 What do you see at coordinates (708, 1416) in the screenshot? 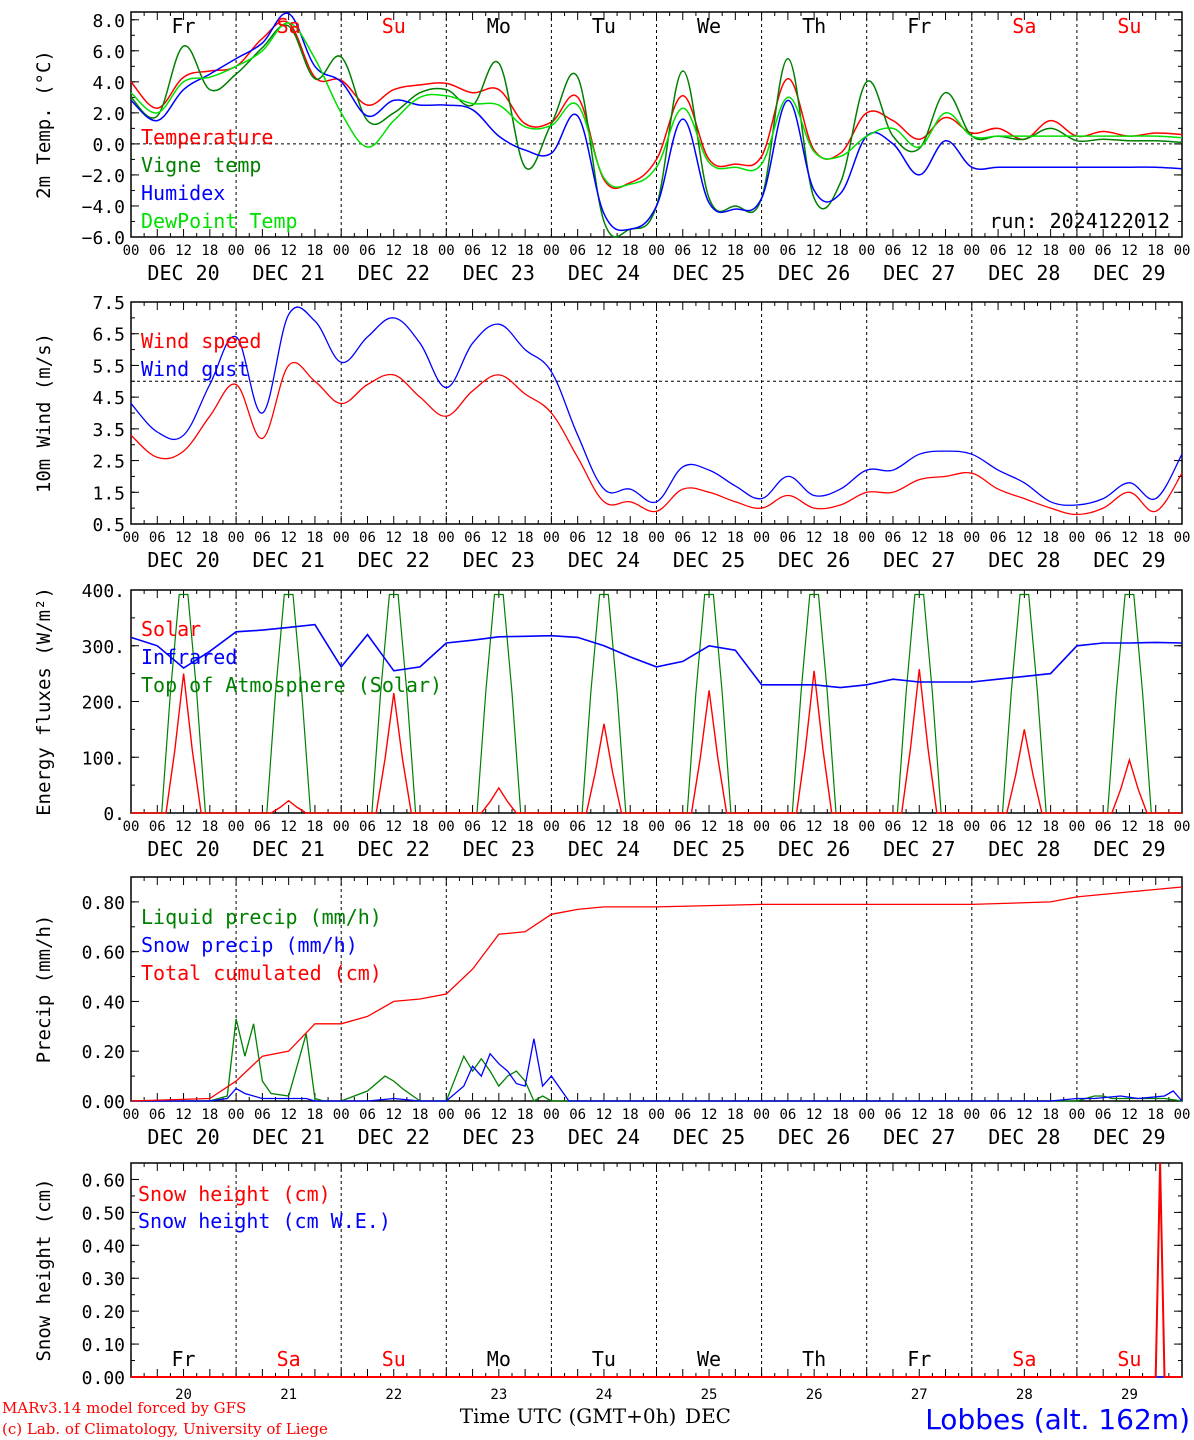
I see `month-label: DEC` at bounding box center [708, 1416].